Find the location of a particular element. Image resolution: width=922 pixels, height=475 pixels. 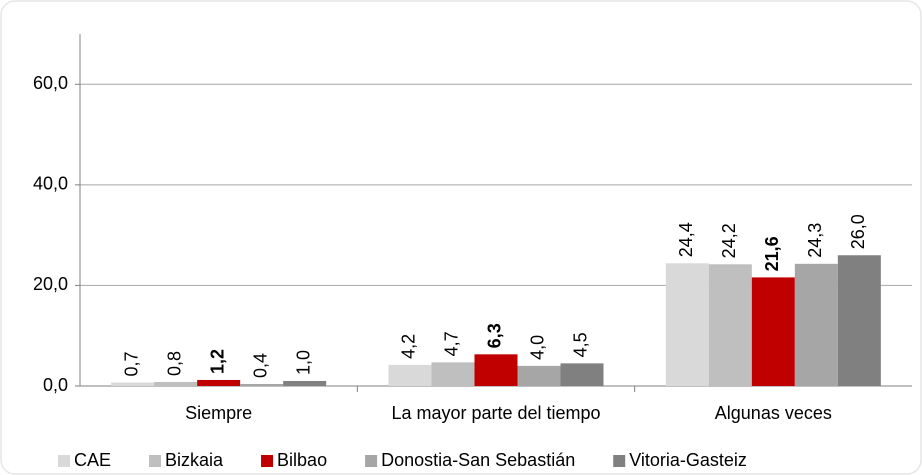

data-label: 4,0 is located at coordinates (538, 347).